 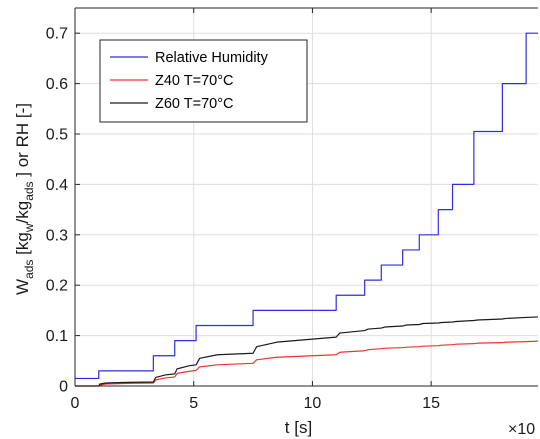 What do you see at coordinates (22, 245) in the screenshot?
I see `y-axis-label-part: [kg` at bounding box center [22, 245].